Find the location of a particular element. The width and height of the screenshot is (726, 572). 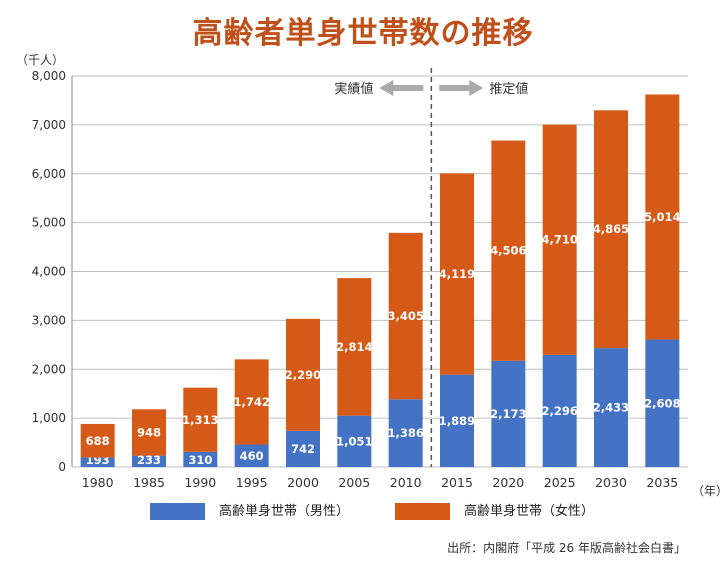

y-tick-label: 4,000 is located at coordinates (49, 272).